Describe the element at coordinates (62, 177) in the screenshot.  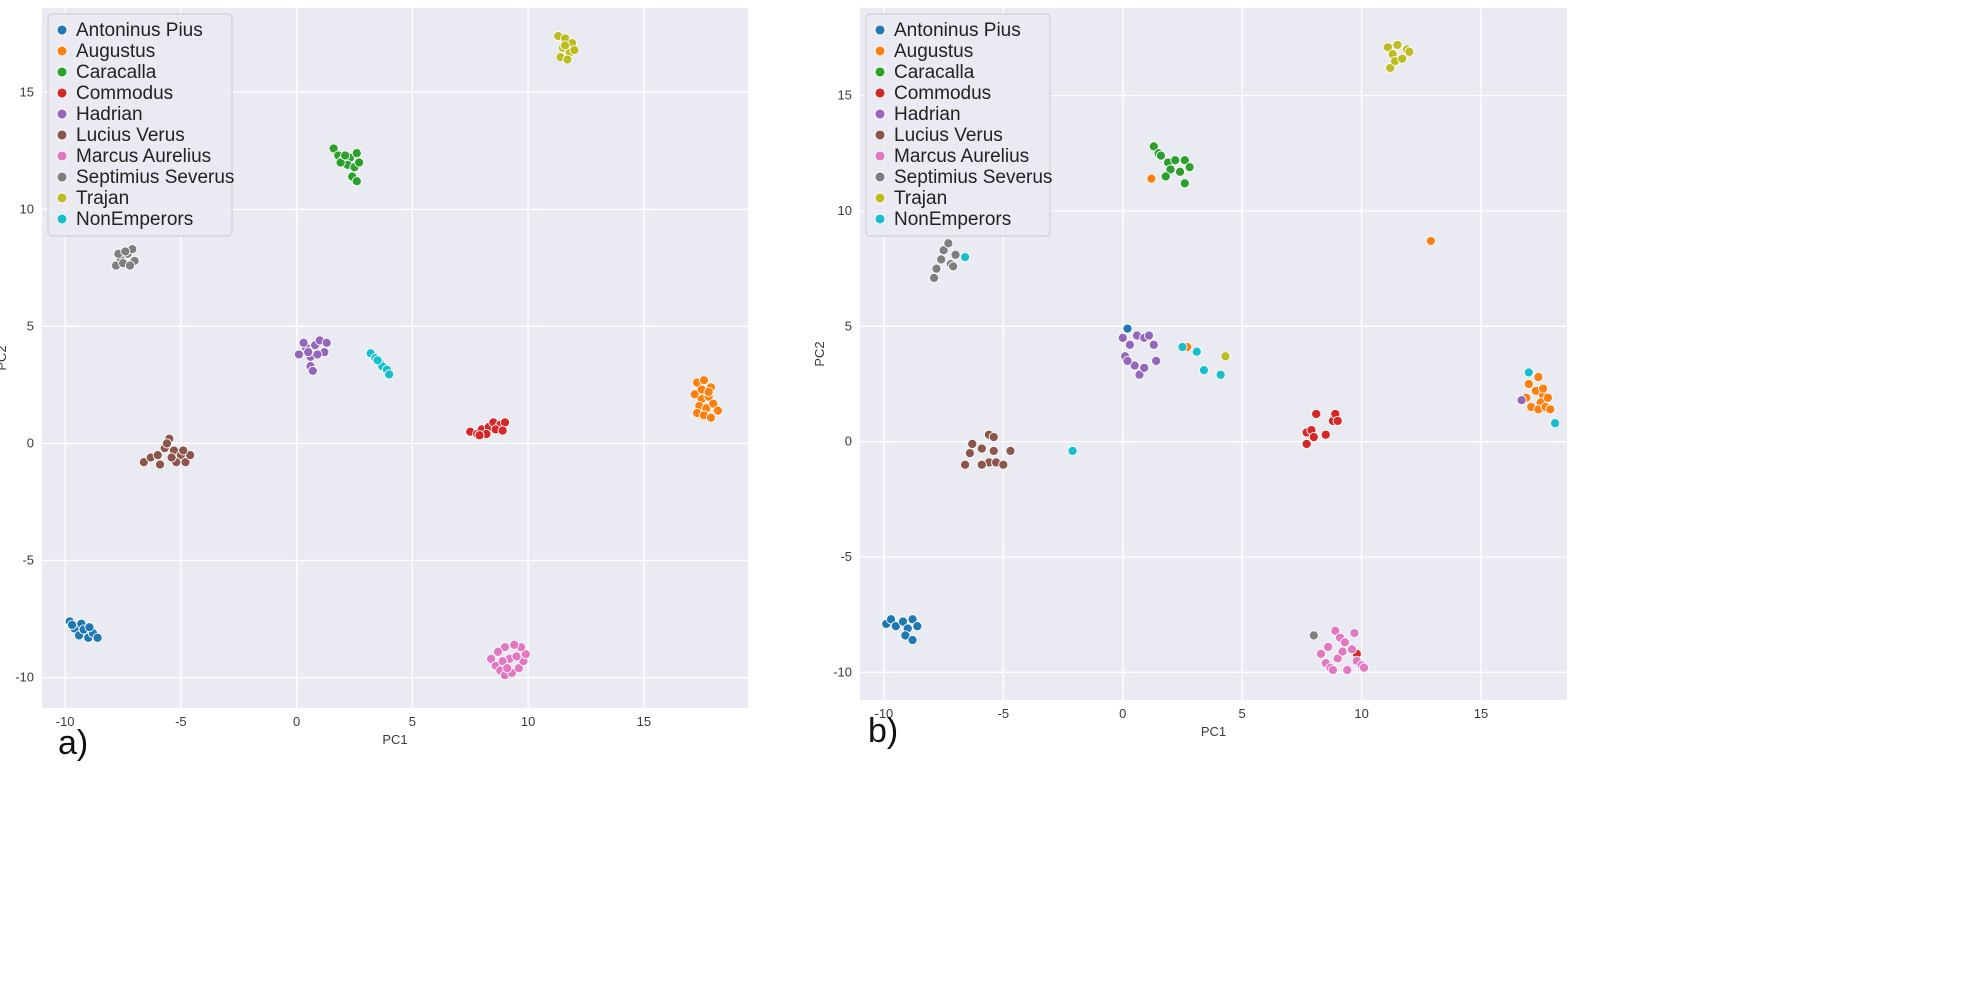
I see `legend-marker-septimius-severus` at that location.